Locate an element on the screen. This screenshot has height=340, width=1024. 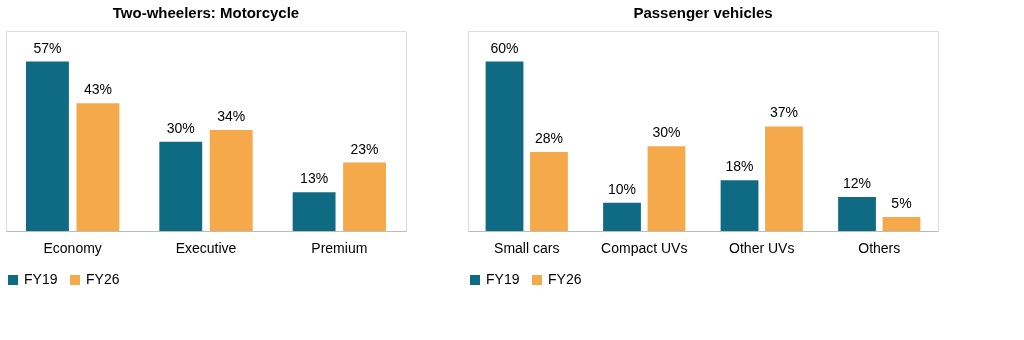
x-tick-label: Compact UVs is located at coordinates (644, 247).